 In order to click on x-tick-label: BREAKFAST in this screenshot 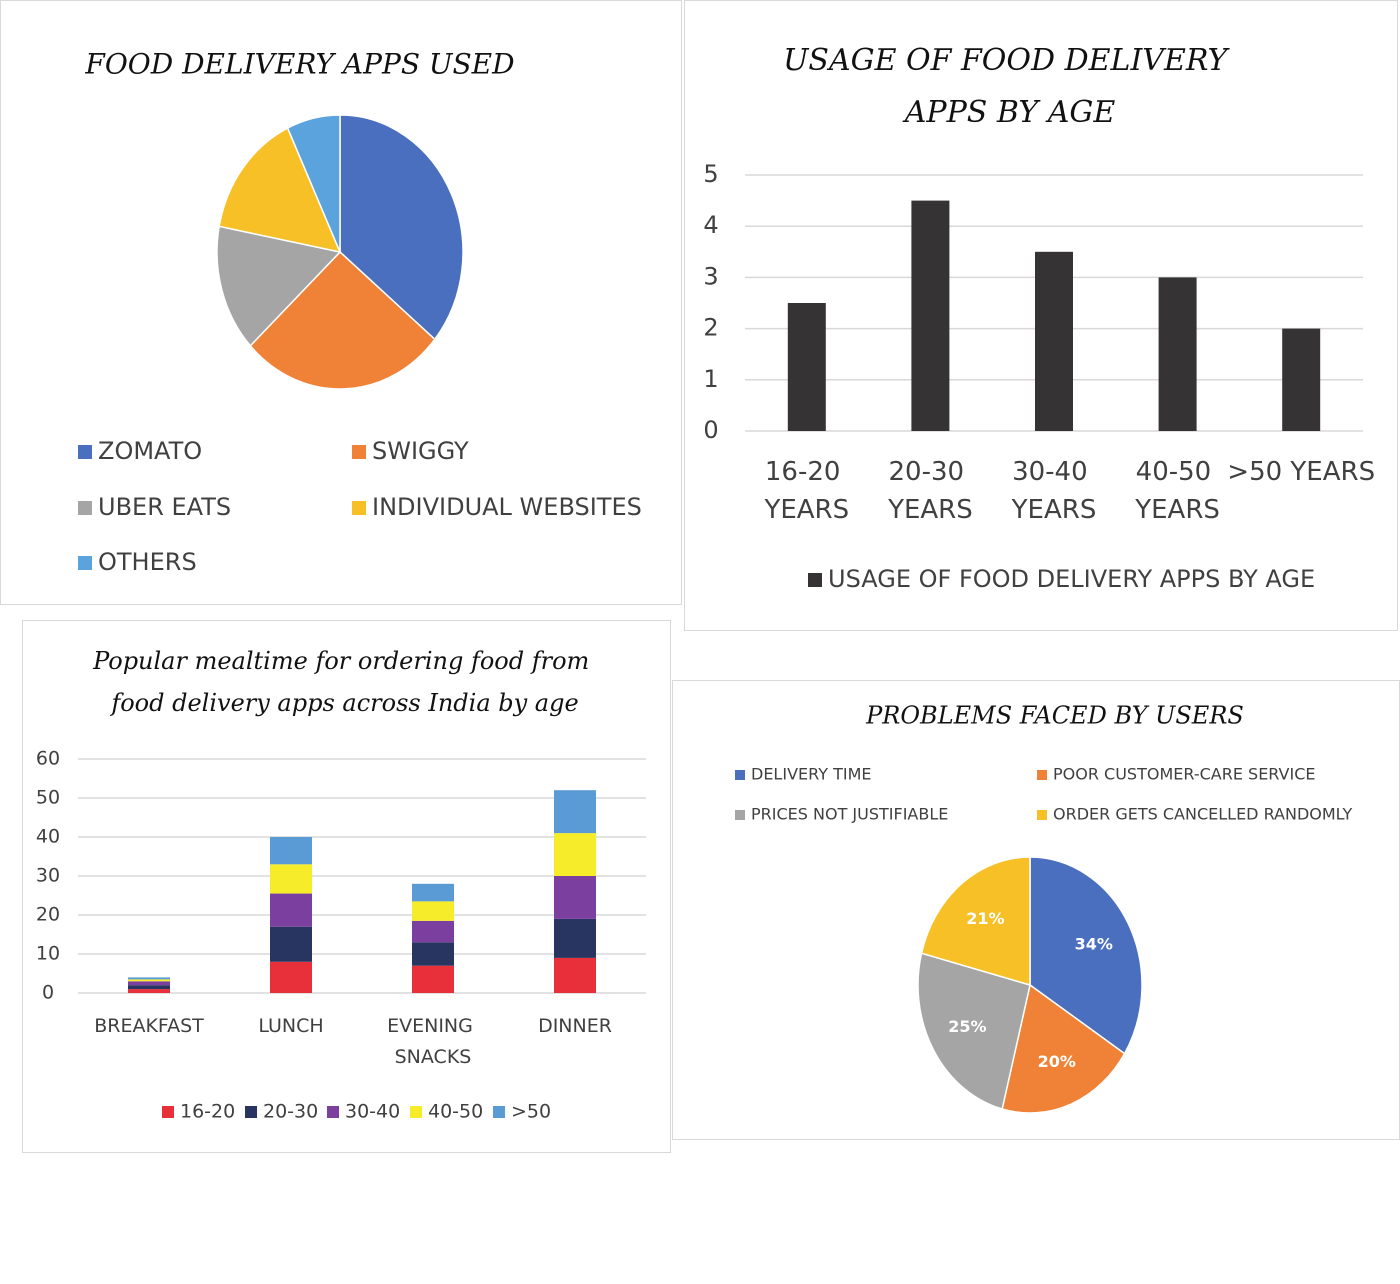, I will do `click(149, 1026)`.